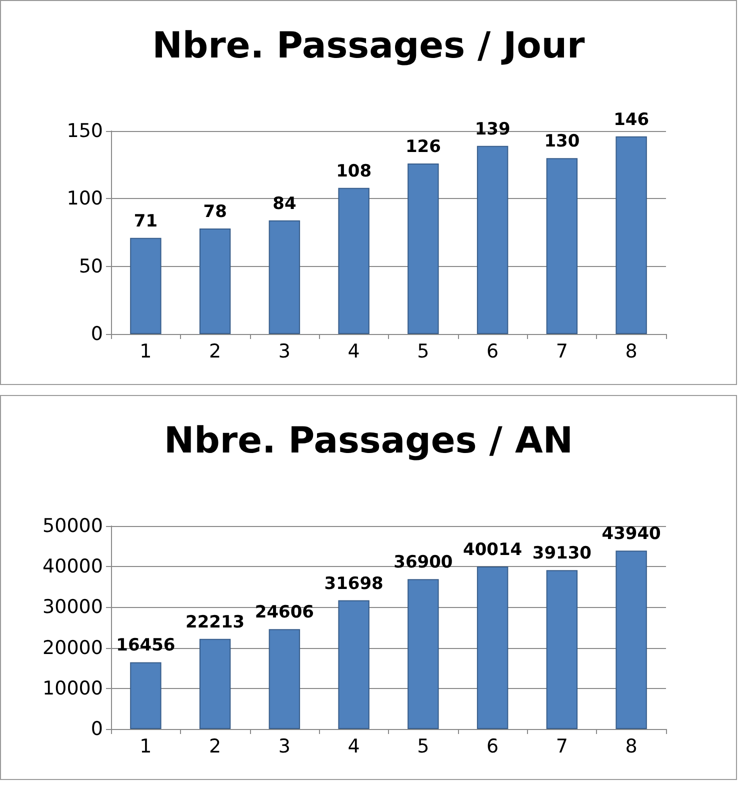 This screenshot has height=790, width=741. Describe the element at coordinates (632, 120) in the screenshot. I see `data-label: 146` at that location.